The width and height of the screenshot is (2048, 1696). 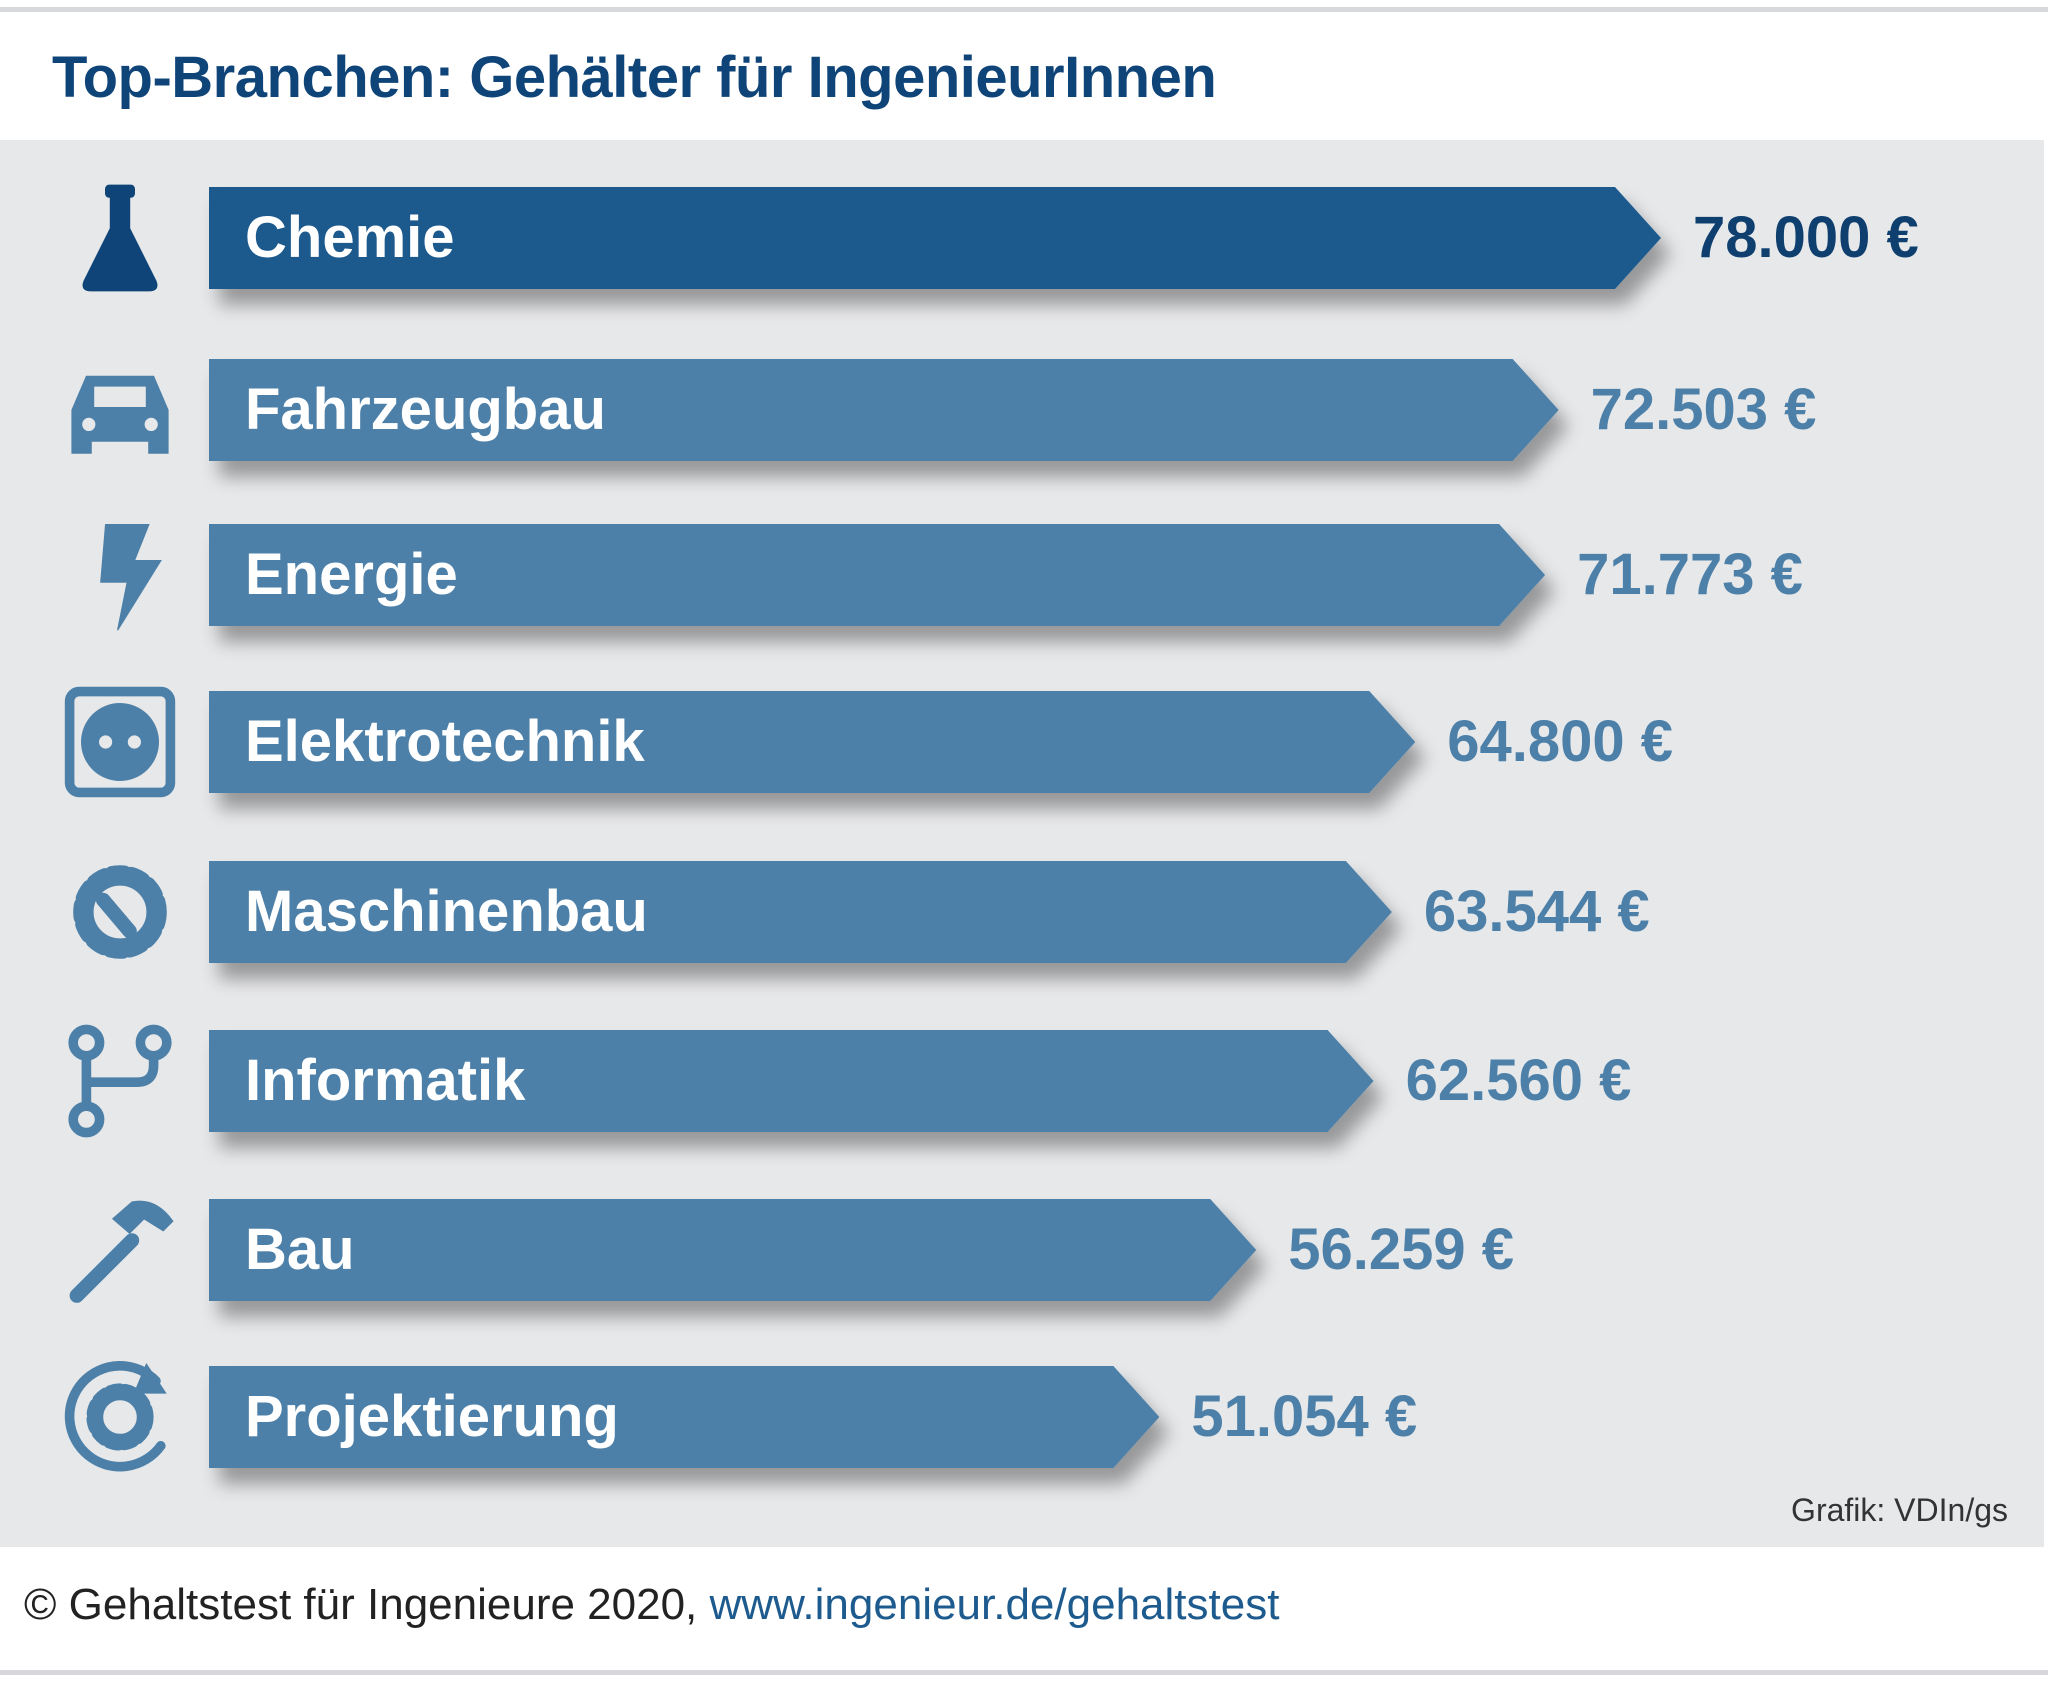 What do you see at coordinates (120, 742) in the screenshot?
I see `power-socket-icon` at bounding box center [120, 742].